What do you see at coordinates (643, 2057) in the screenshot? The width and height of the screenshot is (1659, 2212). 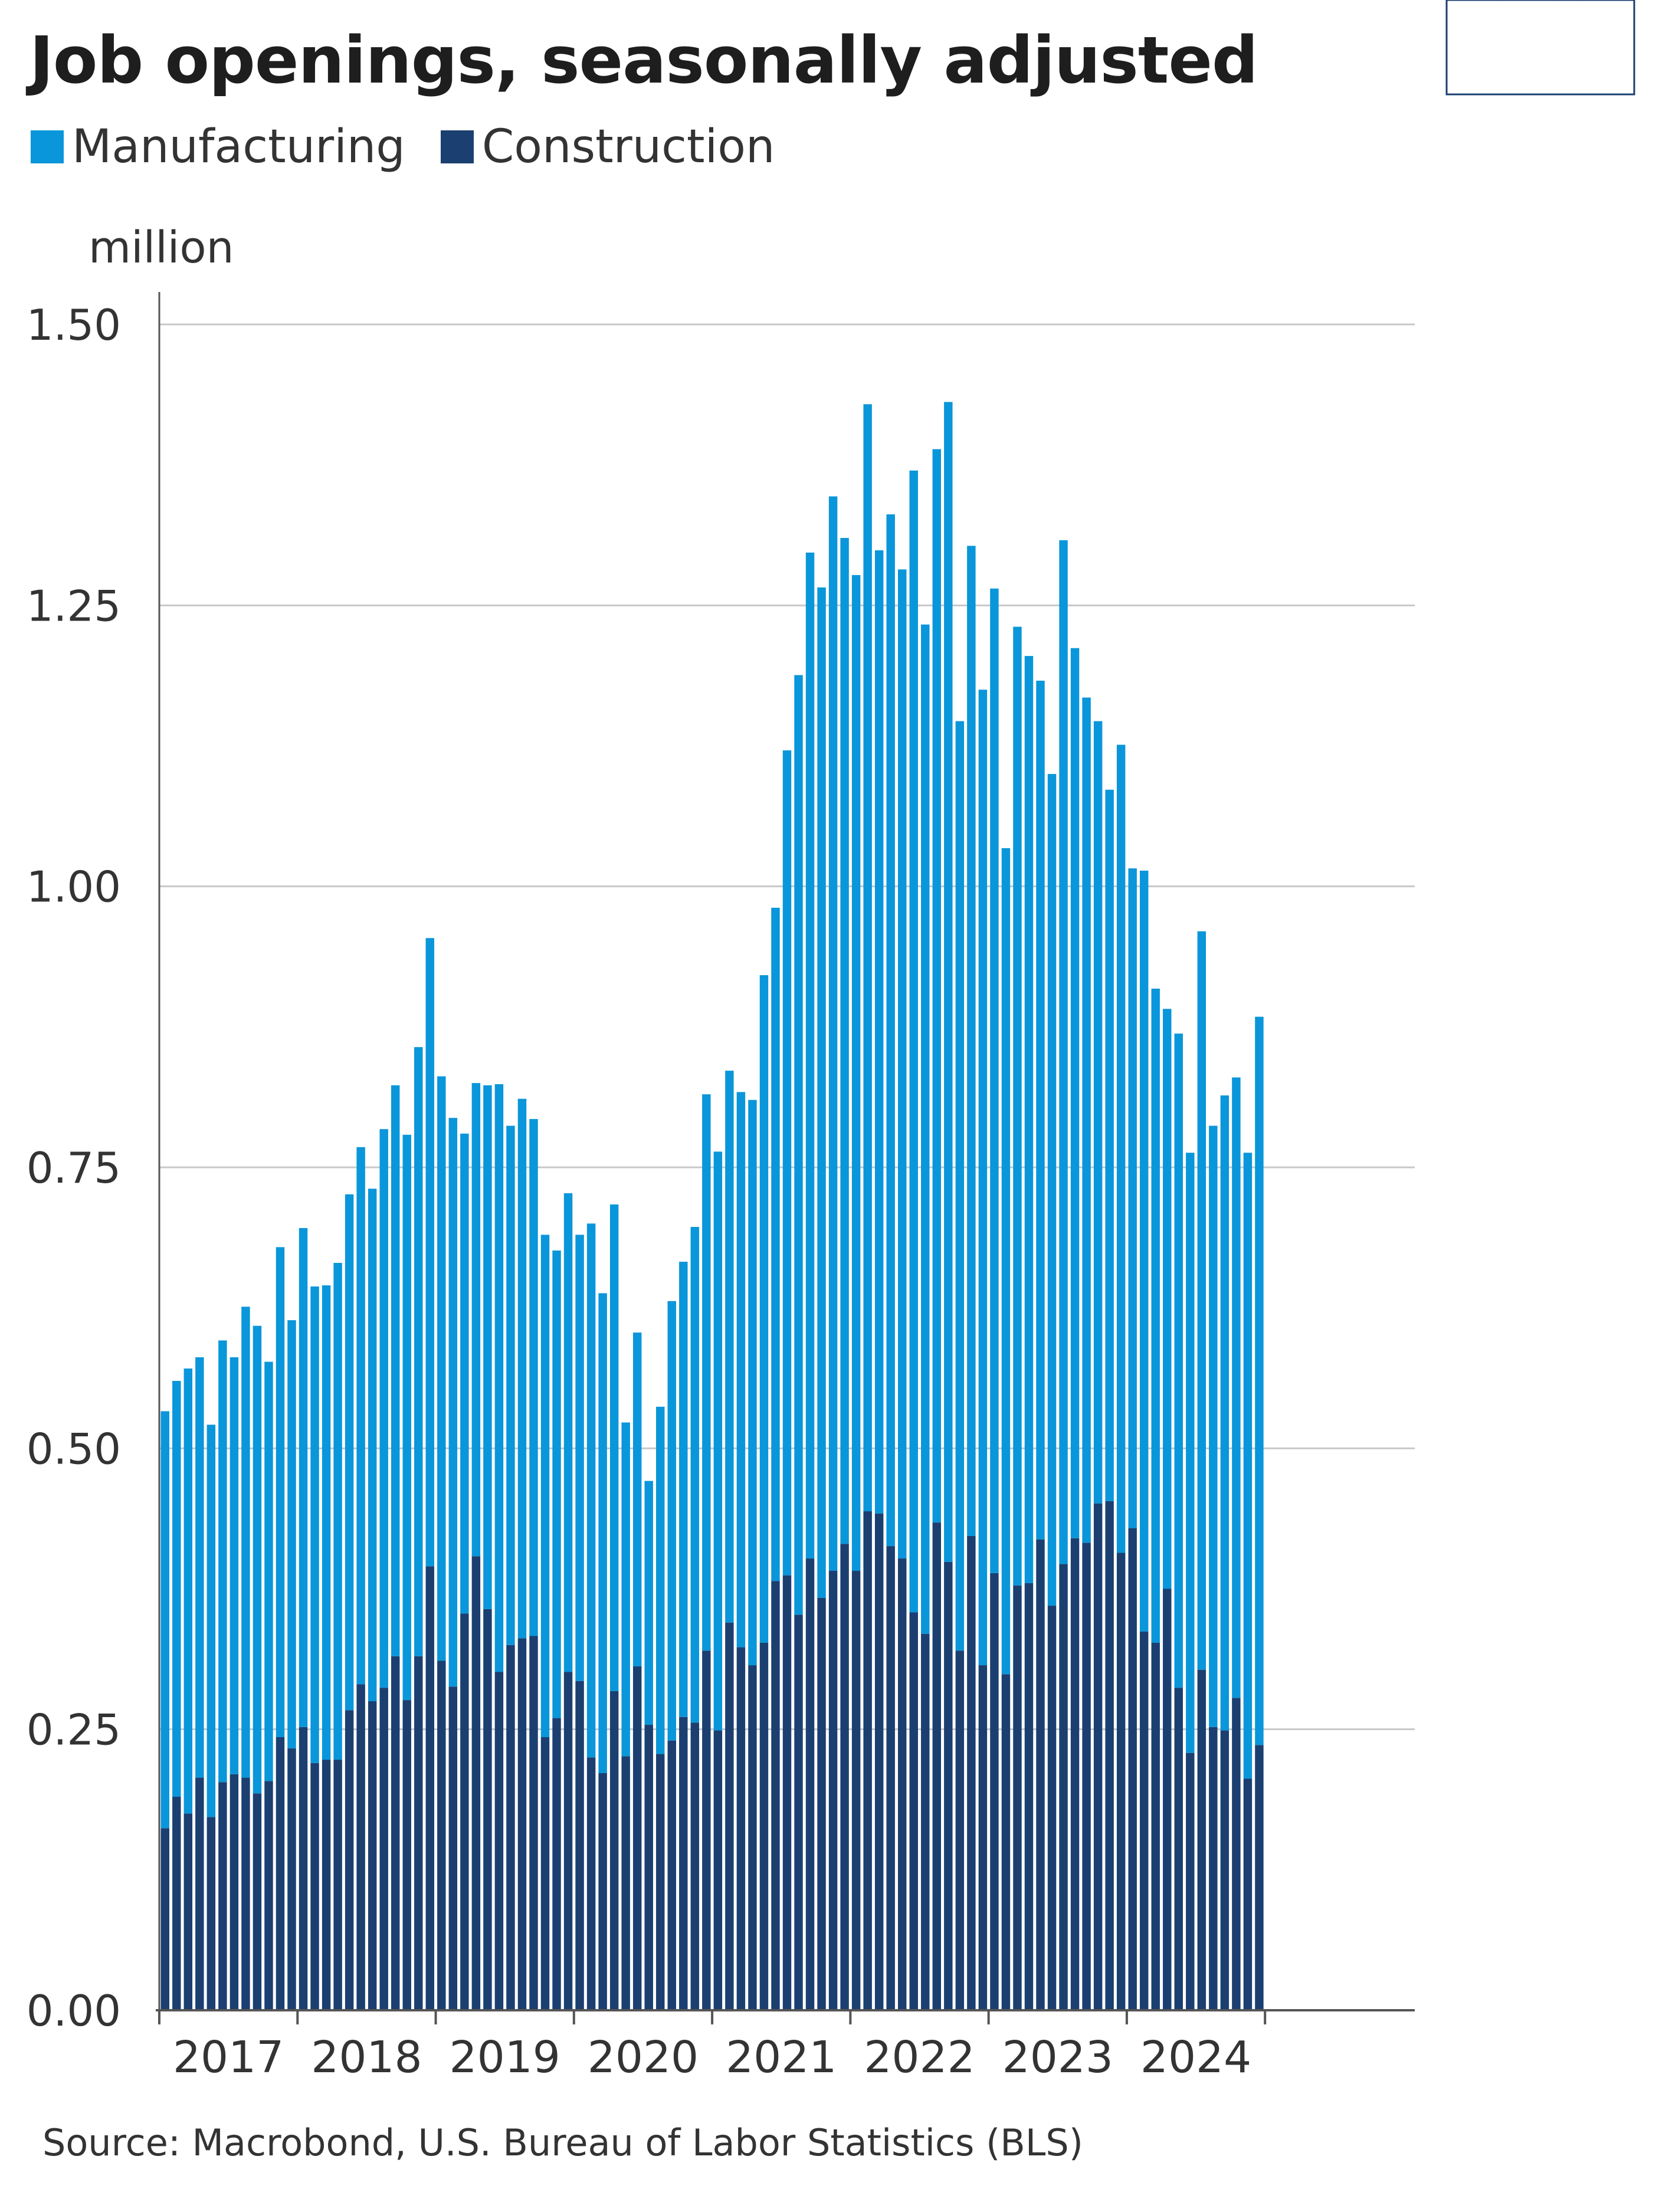 I see `x-tick-label: 2020` at bounding box center [643, 2057].